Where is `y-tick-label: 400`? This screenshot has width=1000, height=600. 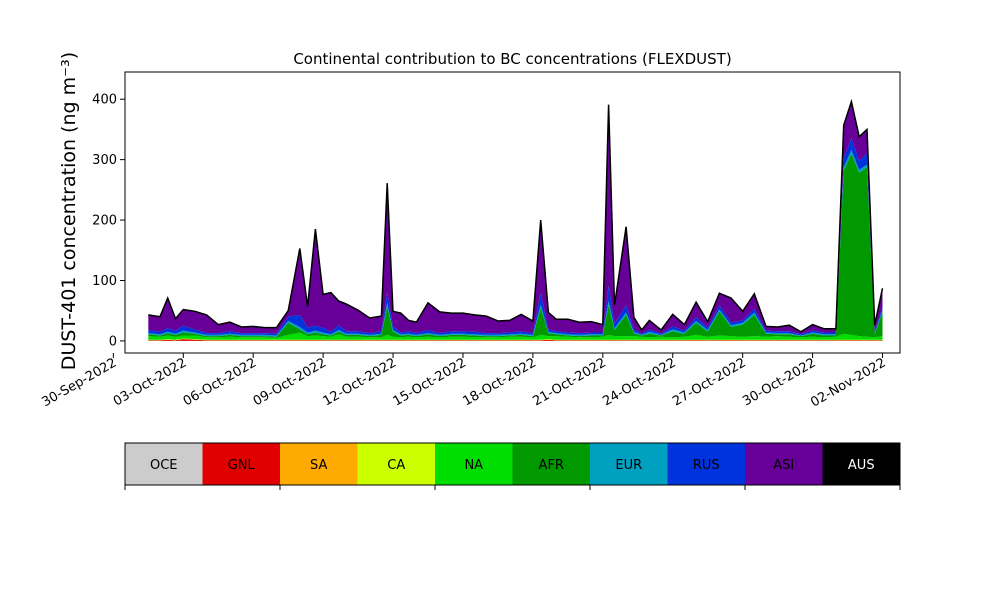 y-tick-label: 400 is located at coordinates (104, 100).